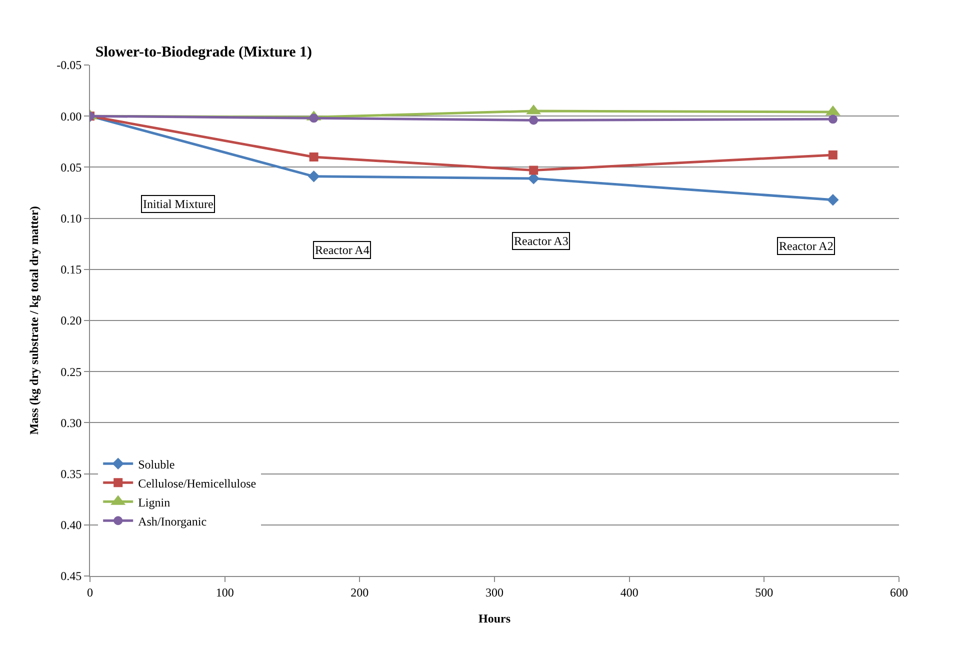 The width and height of the screenshot is (954, 656). Describe the element at coordinates (71, 116) in the screenshot. I see `y-tick-label: 0.00` at that location.